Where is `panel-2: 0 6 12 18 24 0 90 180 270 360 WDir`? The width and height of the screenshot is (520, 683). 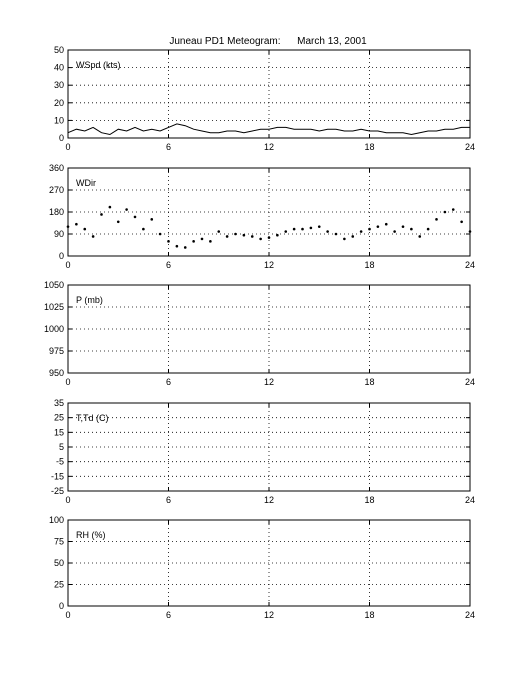
panel-2: 0 6 12 18 24 0 90 180 270 360 WDir is located at coordinates (262, 216).